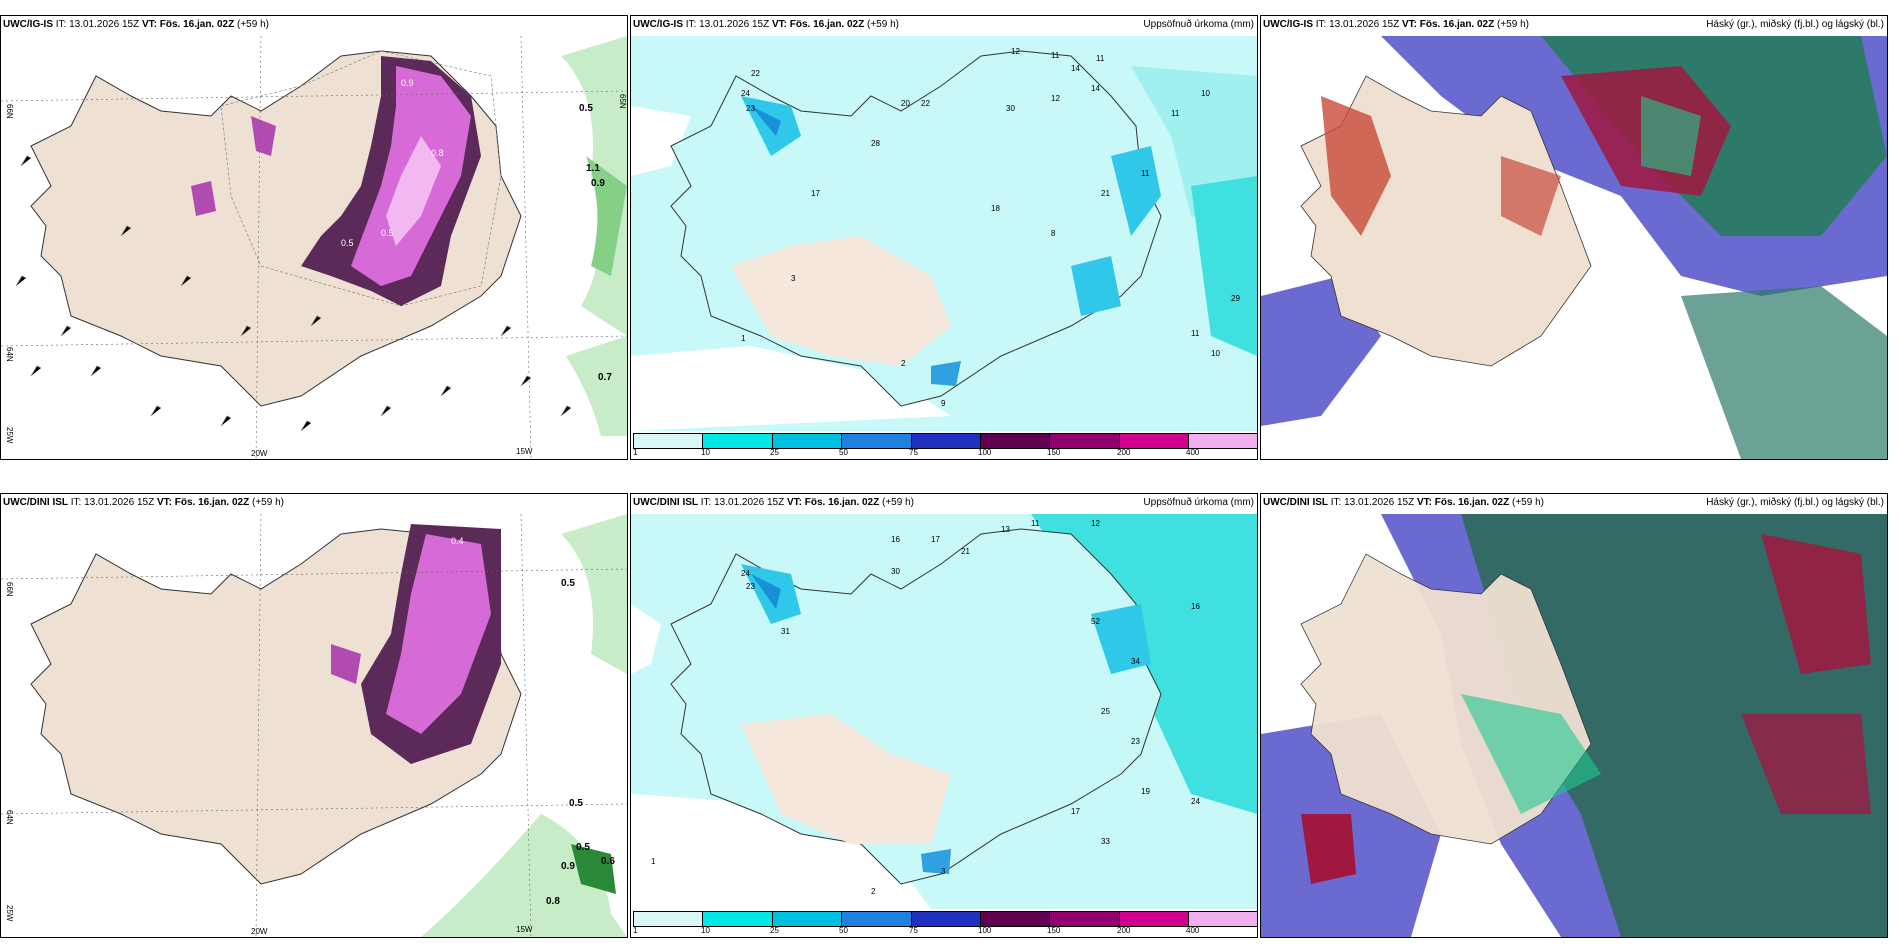 Image resolution: width=1900 pixels, height=950 pixels. I want to click on colorbar-swatches, so click(945, 919).